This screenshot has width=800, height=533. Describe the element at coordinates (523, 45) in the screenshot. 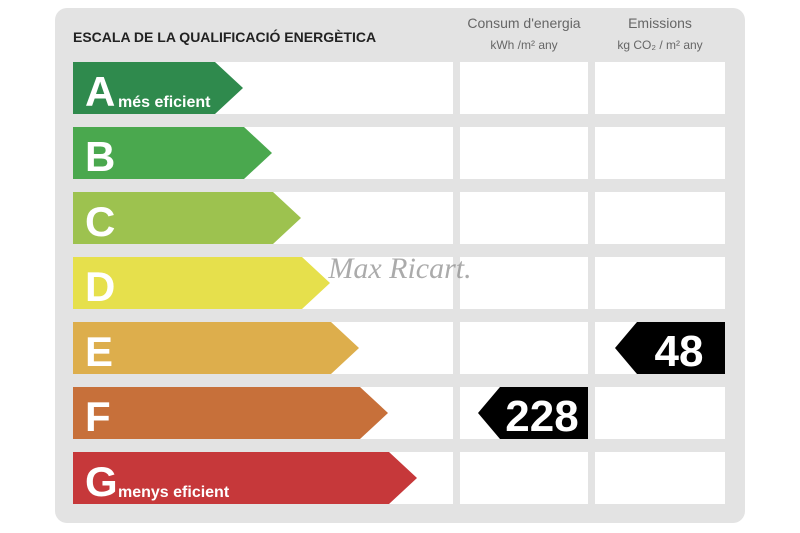

I see `column-unit: kWh /m² any` at that location.